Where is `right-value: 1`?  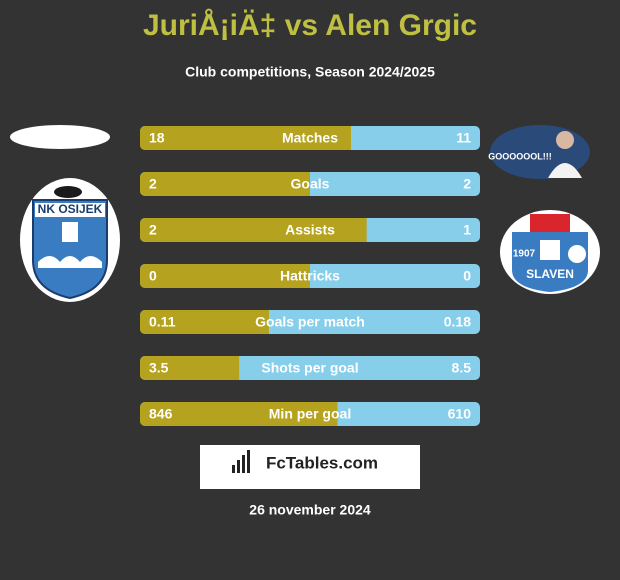
right-value: 1 is located at coordinates (467, 230).